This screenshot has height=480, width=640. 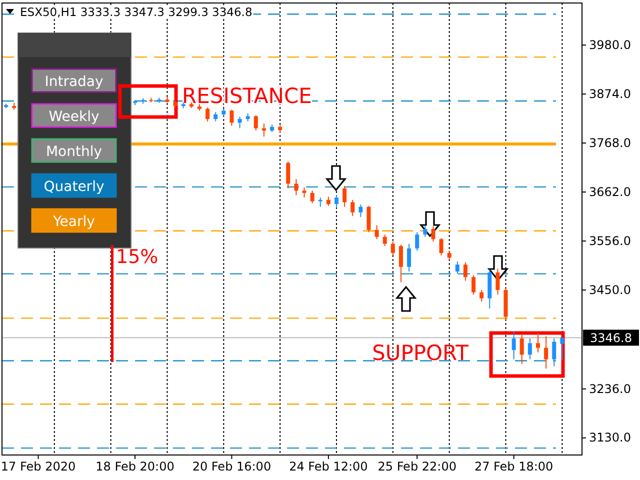 What do you see at coordinates (611, 338) in the screenshot?
I see `ref-line-label: 3346.8` at bounding box center [611, 338].